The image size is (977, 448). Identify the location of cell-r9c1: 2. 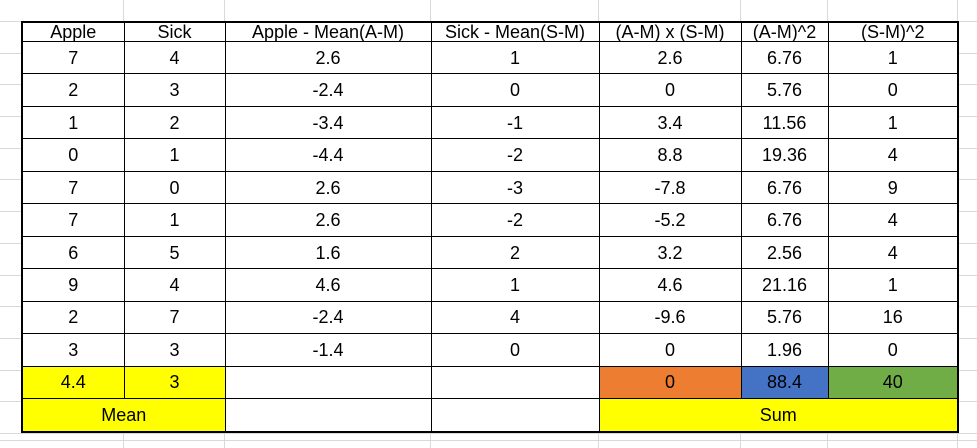
(73, 317).